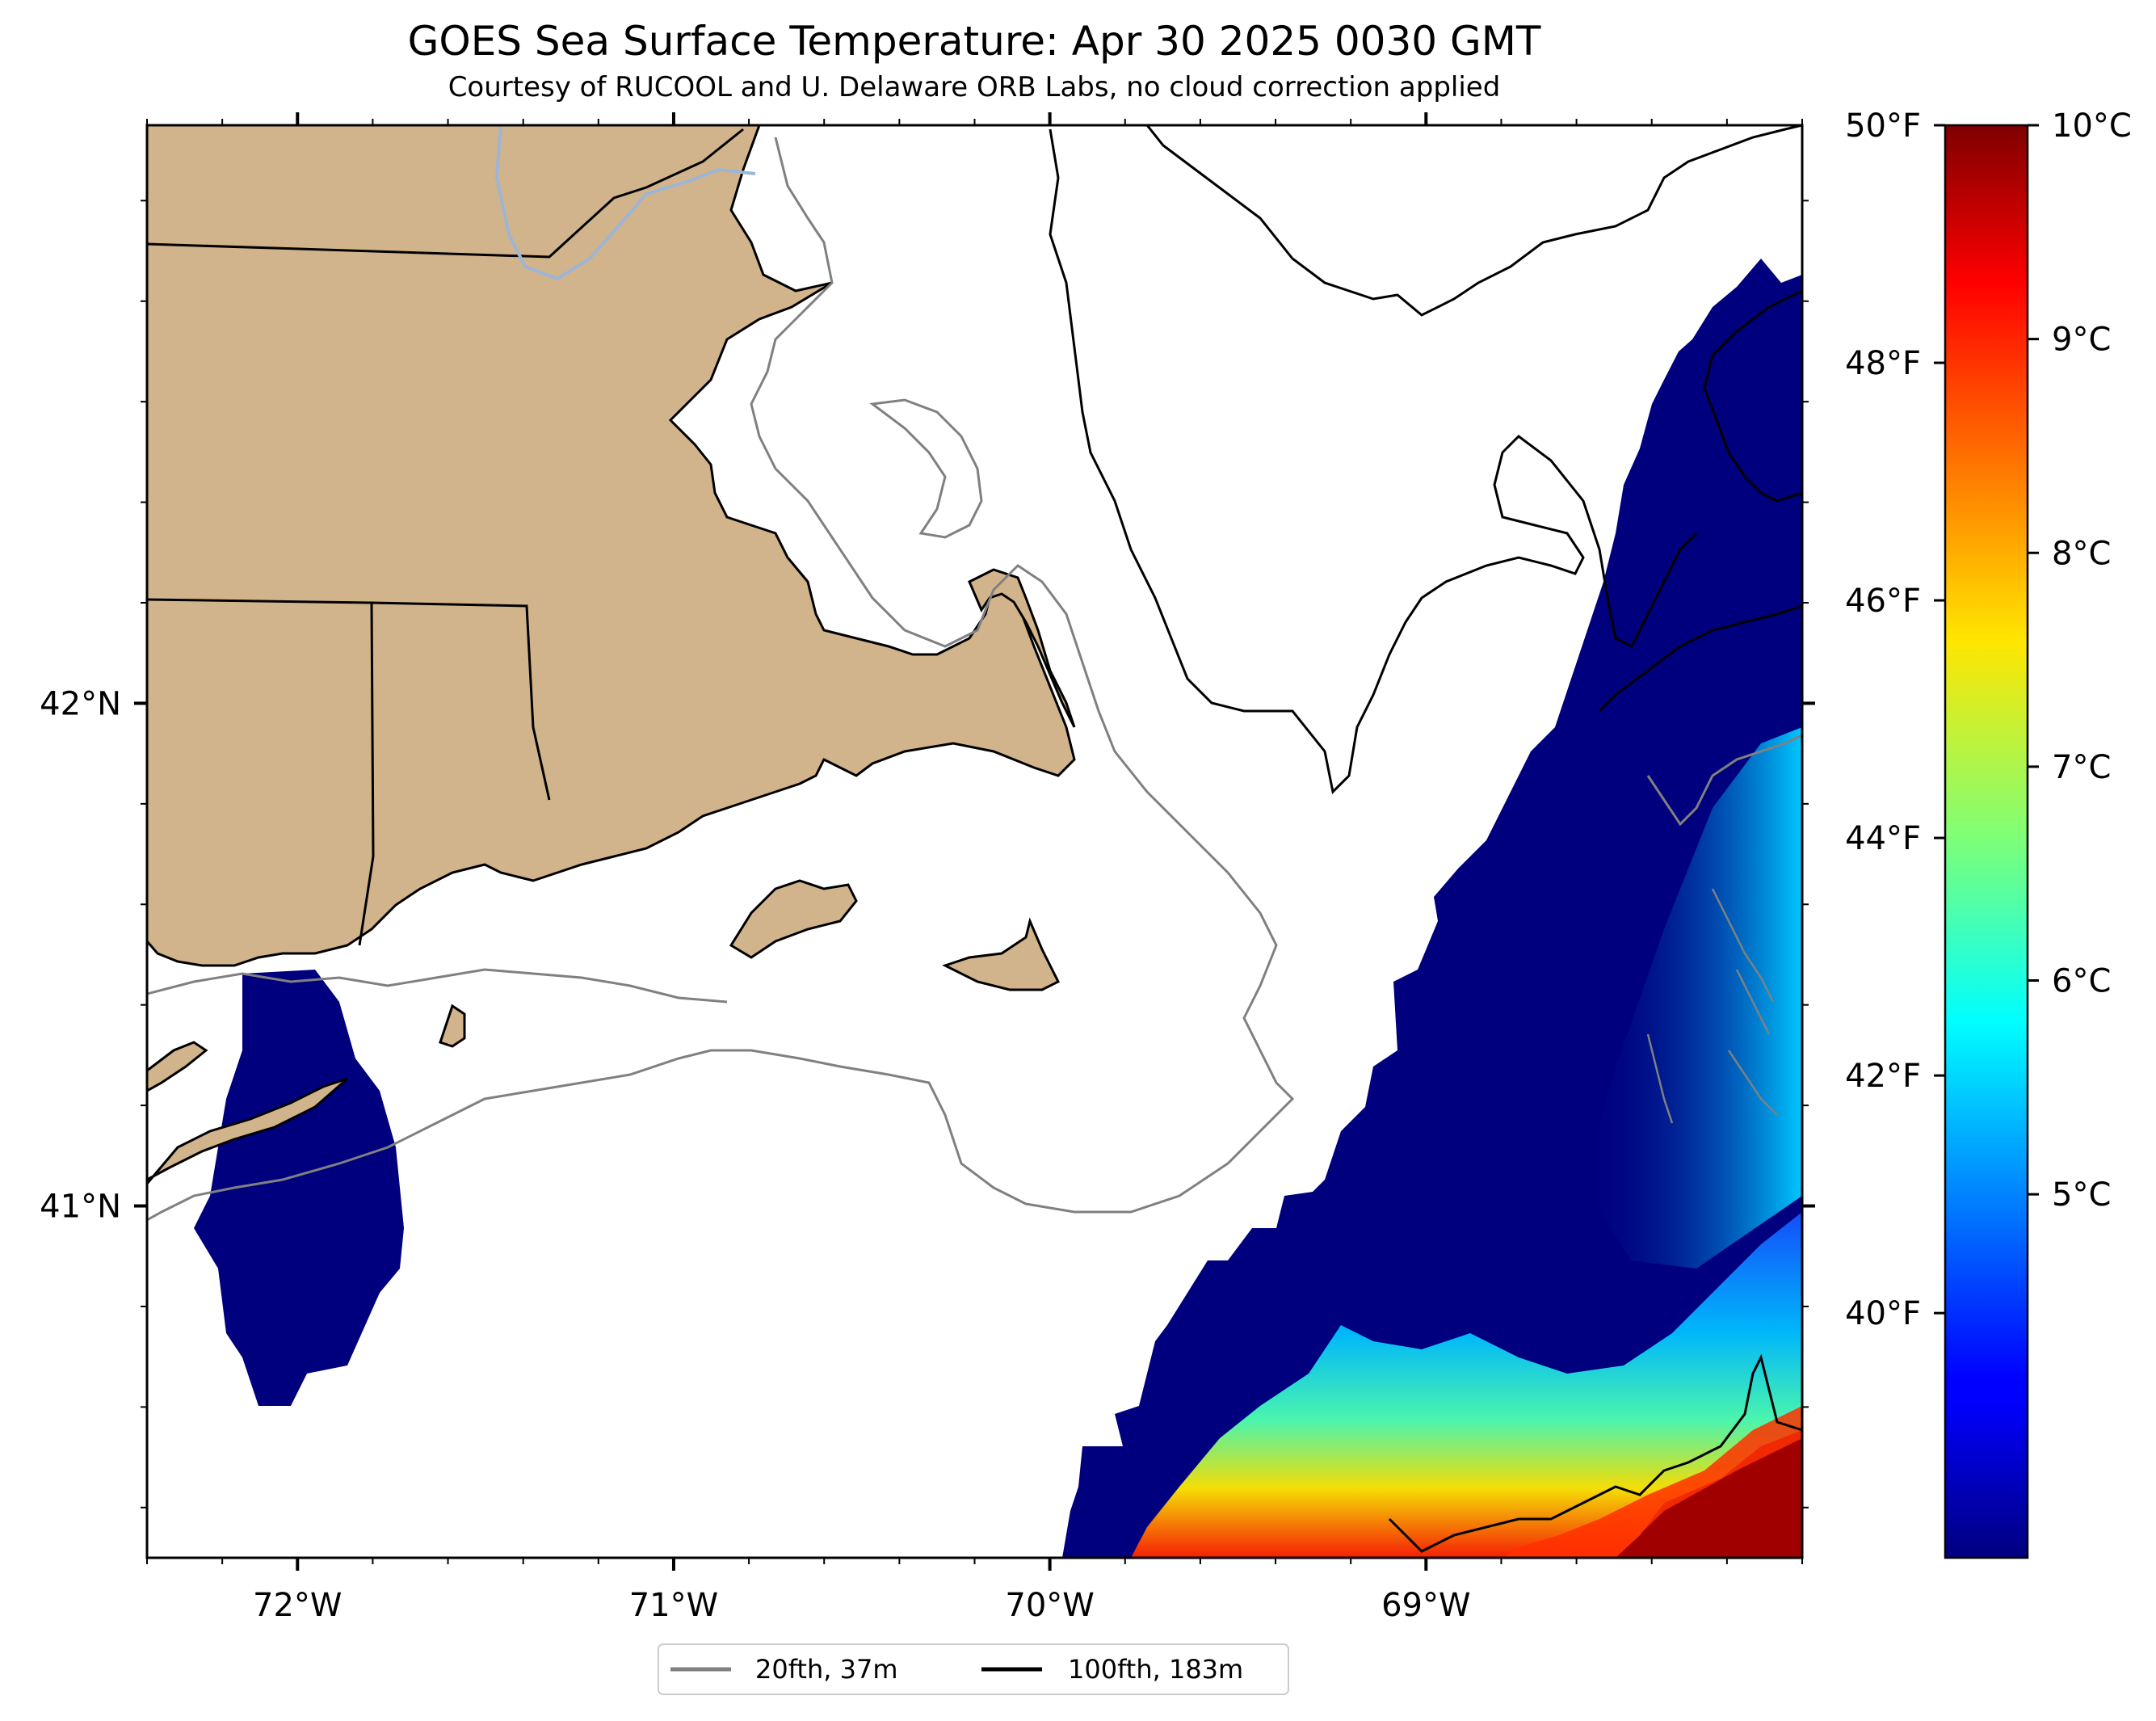 The image size is (2156, 1721). What do you see at coordinates (1709, 1494) in the screenshot?
I see `sst-hot-corner` at bounding box center [1709, 1494].